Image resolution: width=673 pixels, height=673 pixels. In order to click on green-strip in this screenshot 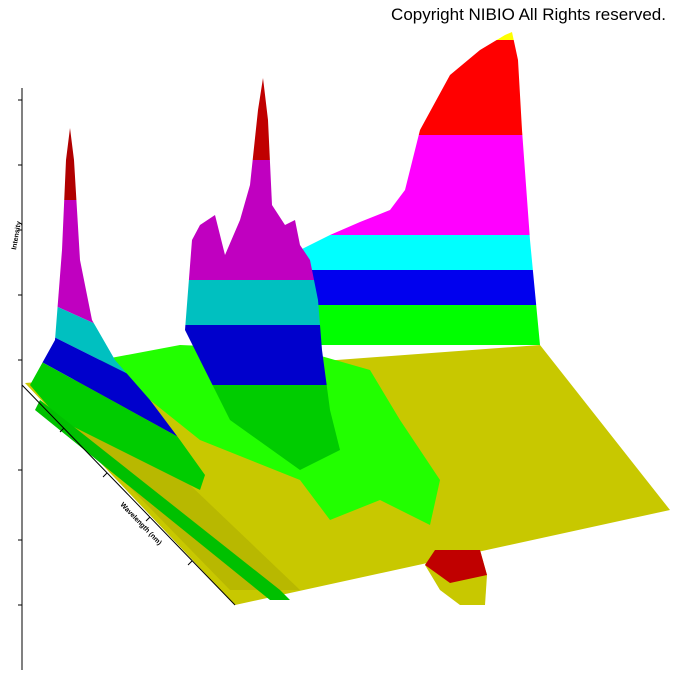, I will do `click(162, 500)`.